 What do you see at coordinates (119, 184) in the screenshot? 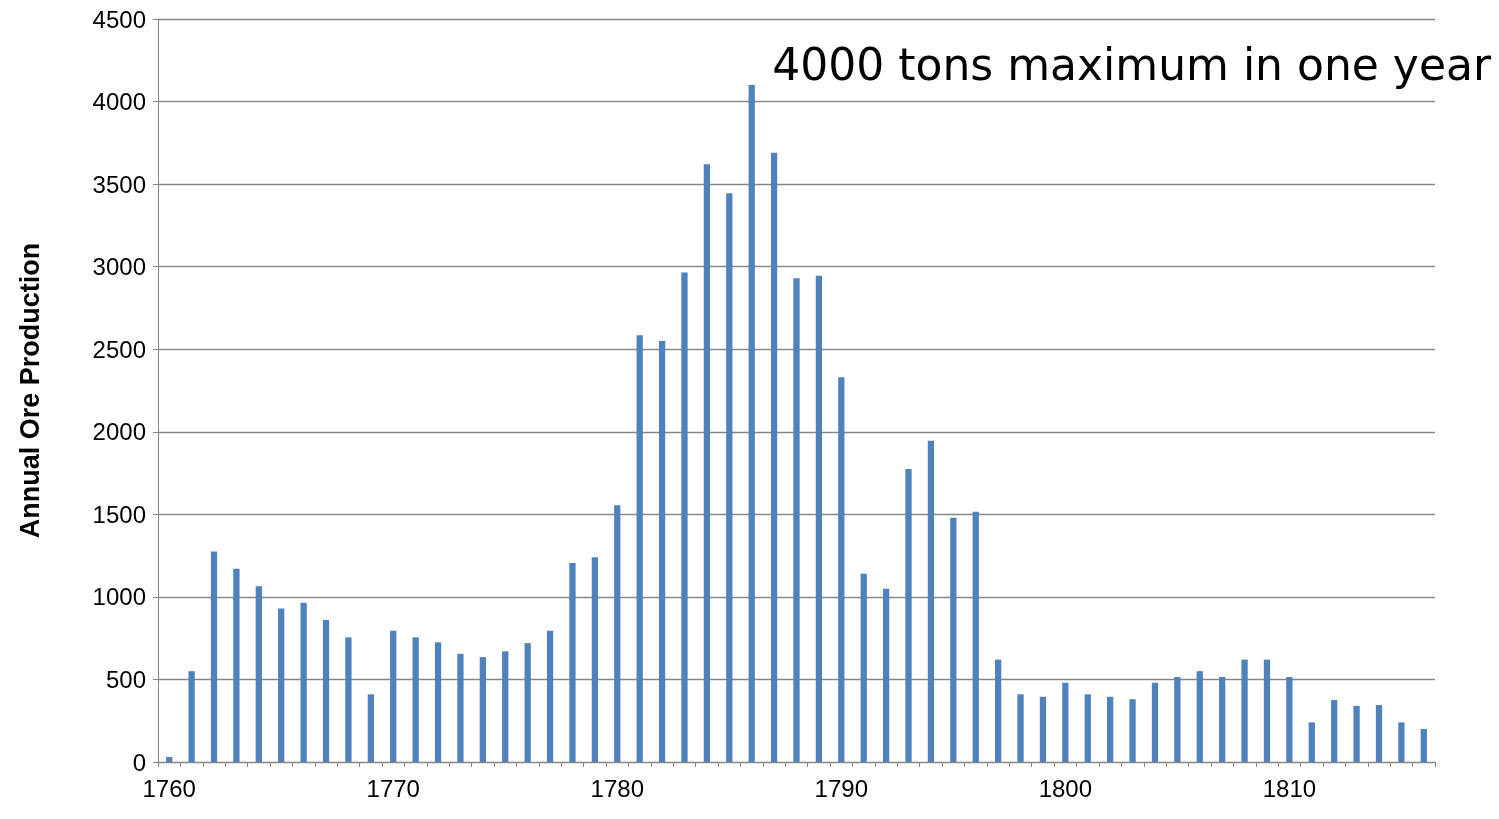
I see `y-tick-label: 3500` at bounding box center [119, 184].